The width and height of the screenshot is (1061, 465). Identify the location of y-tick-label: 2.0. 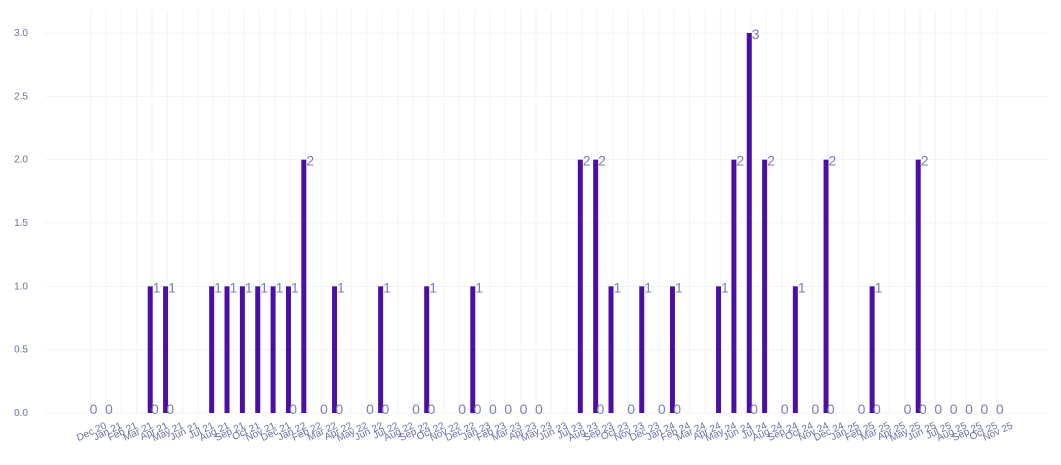
(21, 160).